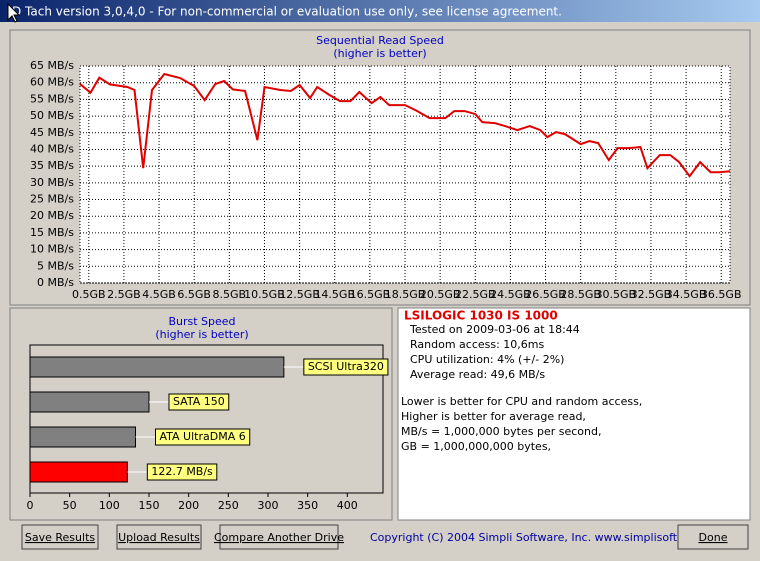 This screenshot has width=760, height=561. I want to click on title-bar, so click(380, 11).